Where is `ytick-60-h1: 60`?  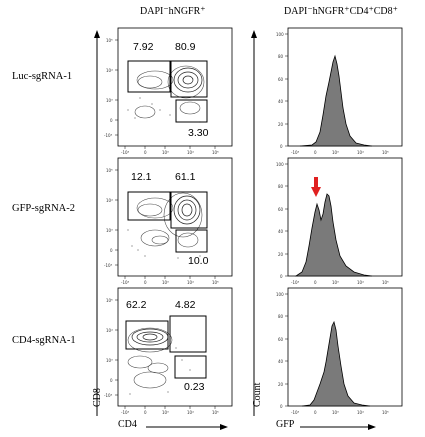
ytick-60-h1: 60 is located at coordinates (281, 79).